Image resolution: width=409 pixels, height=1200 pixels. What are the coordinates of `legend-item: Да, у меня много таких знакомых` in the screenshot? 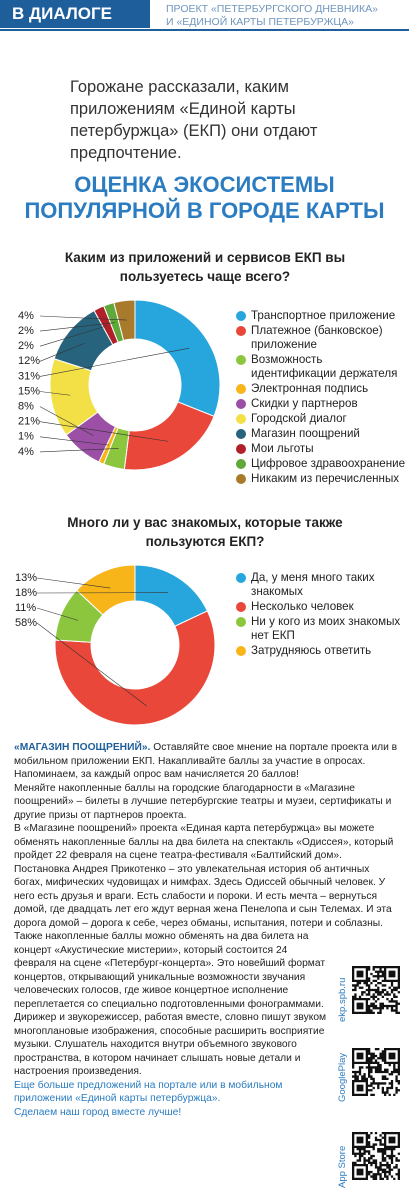 It's located at (321, 585).